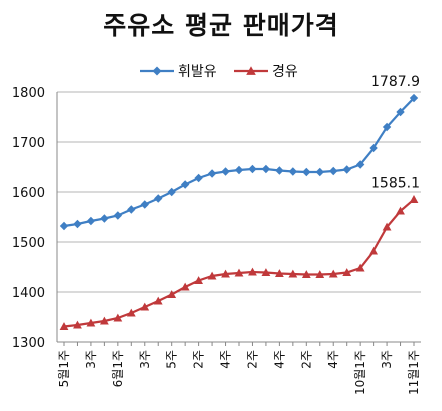  Describe the element at coordinates (28, 293) in the screenshot. I see `y-tick-label: 1400` at that location.